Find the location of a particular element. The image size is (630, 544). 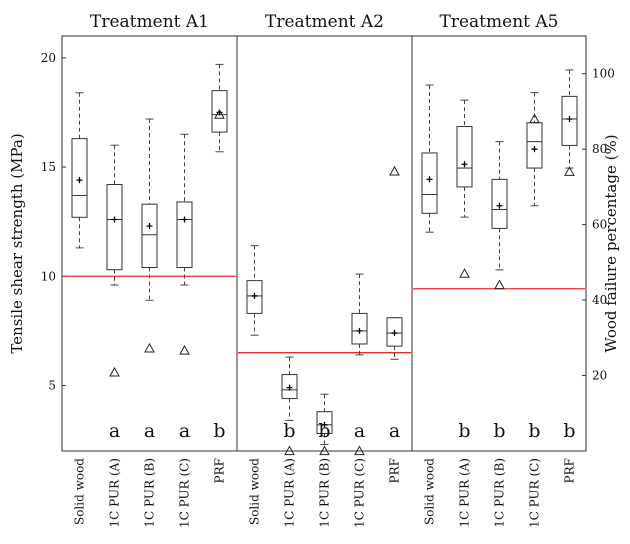

panel-titles: Treatment A1 Treatment A2 Treatment A5 is located at coordinates (324, 22).